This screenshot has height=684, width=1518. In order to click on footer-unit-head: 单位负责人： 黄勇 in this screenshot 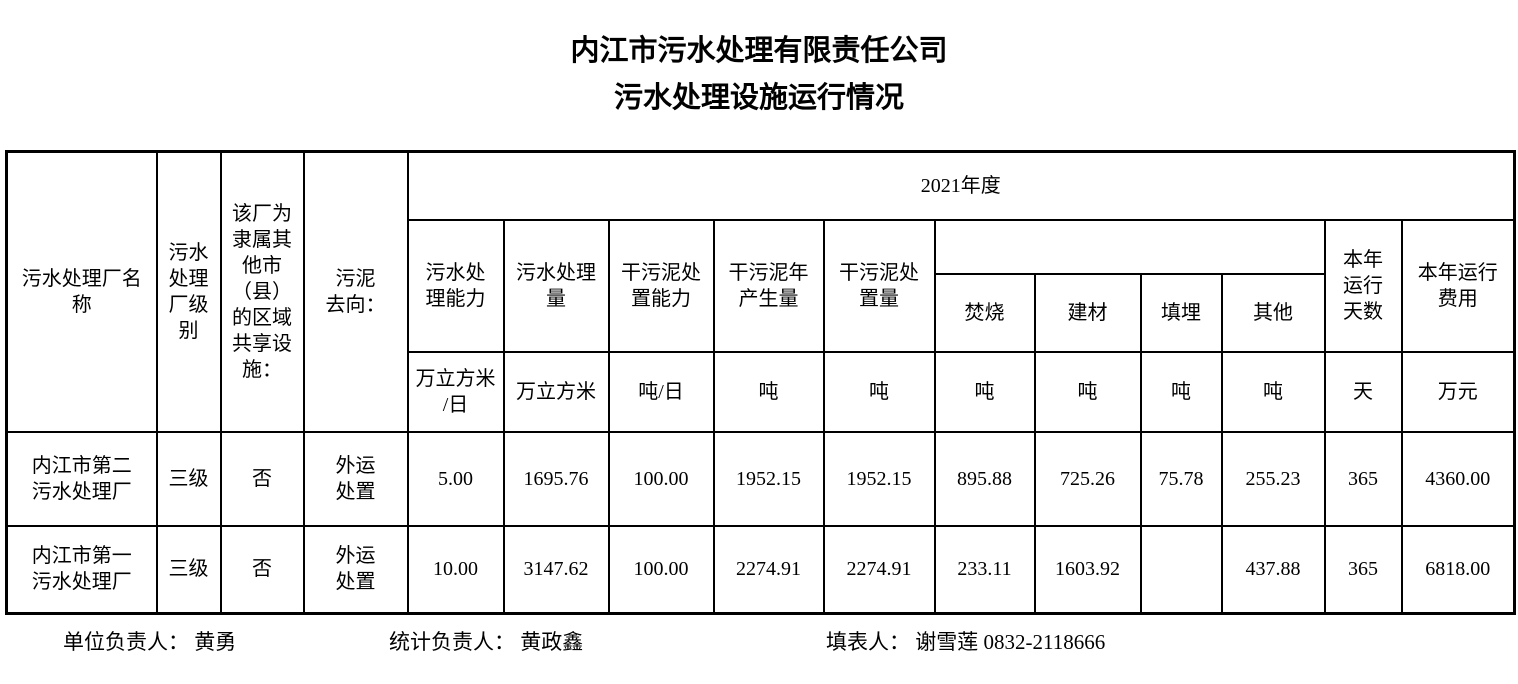, I will do `click(150, 642)`.